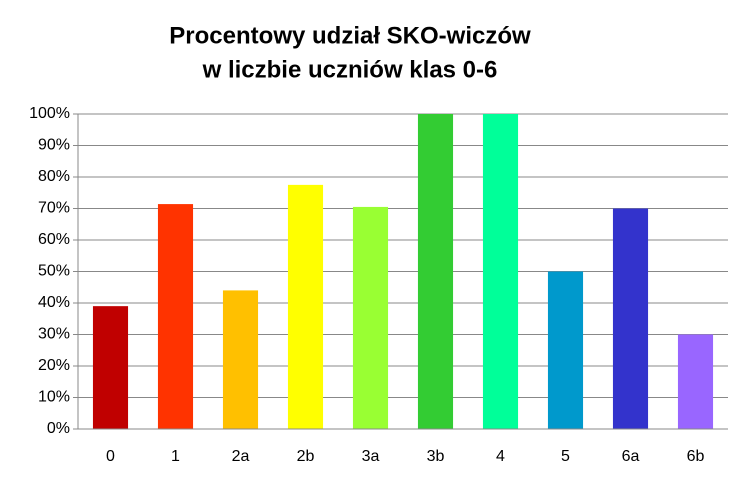 The image size is (748, 479). Describe the element at coordinates (175, 456) in the screenshot. I see `x-tick-label: 1` at that location.